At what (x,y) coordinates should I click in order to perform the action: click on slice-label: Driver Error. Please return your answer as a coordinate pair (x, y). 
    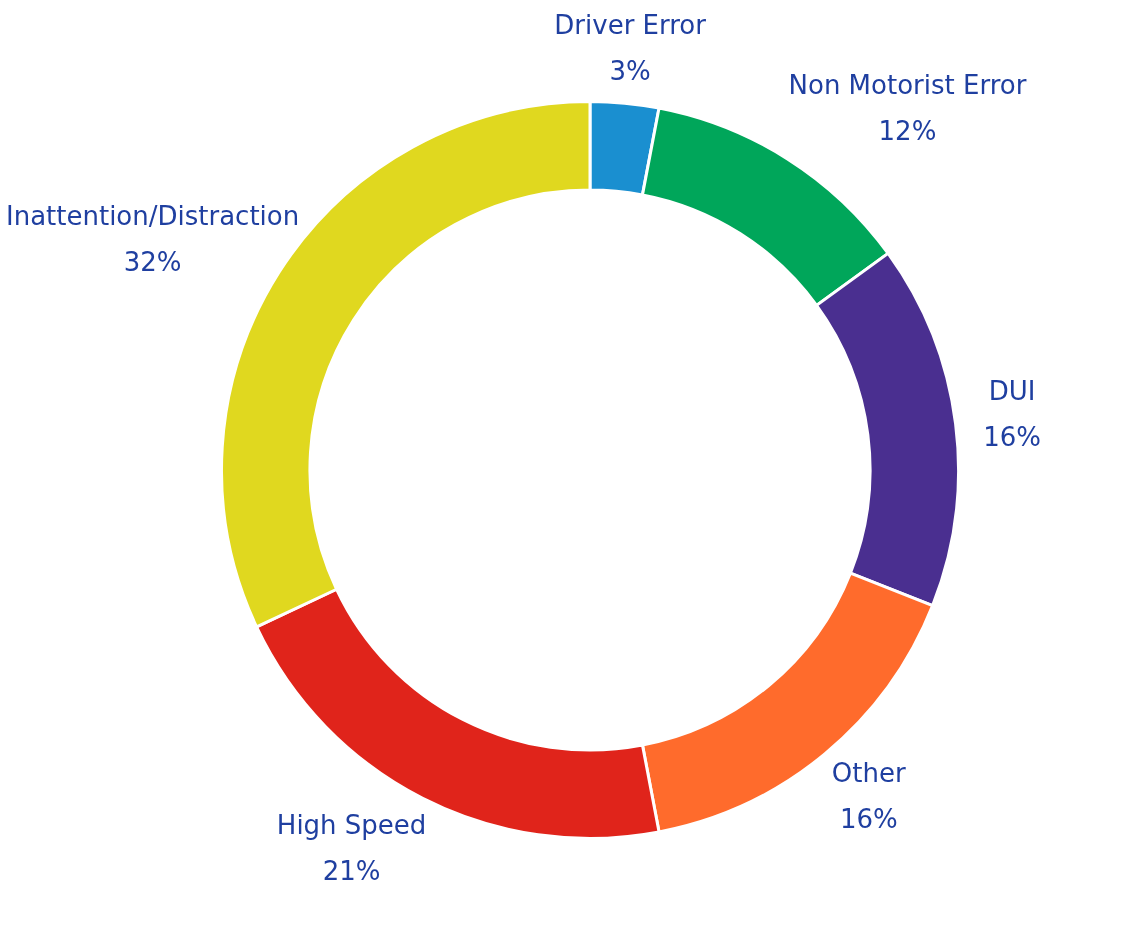
    Looking at the image, I should click on (630, 24).